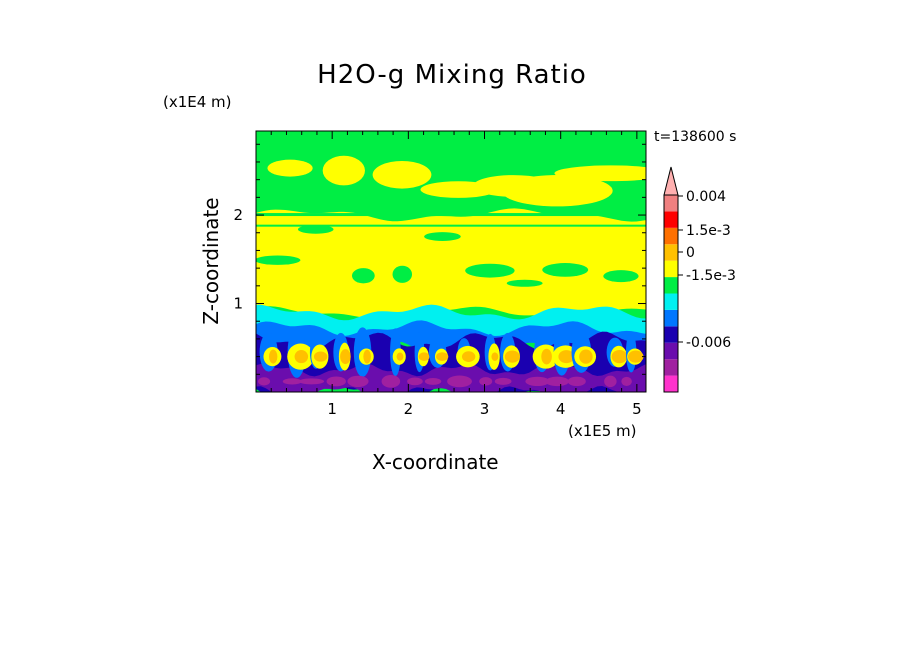  I want to click on colorbar-frame, so click(671, 293).